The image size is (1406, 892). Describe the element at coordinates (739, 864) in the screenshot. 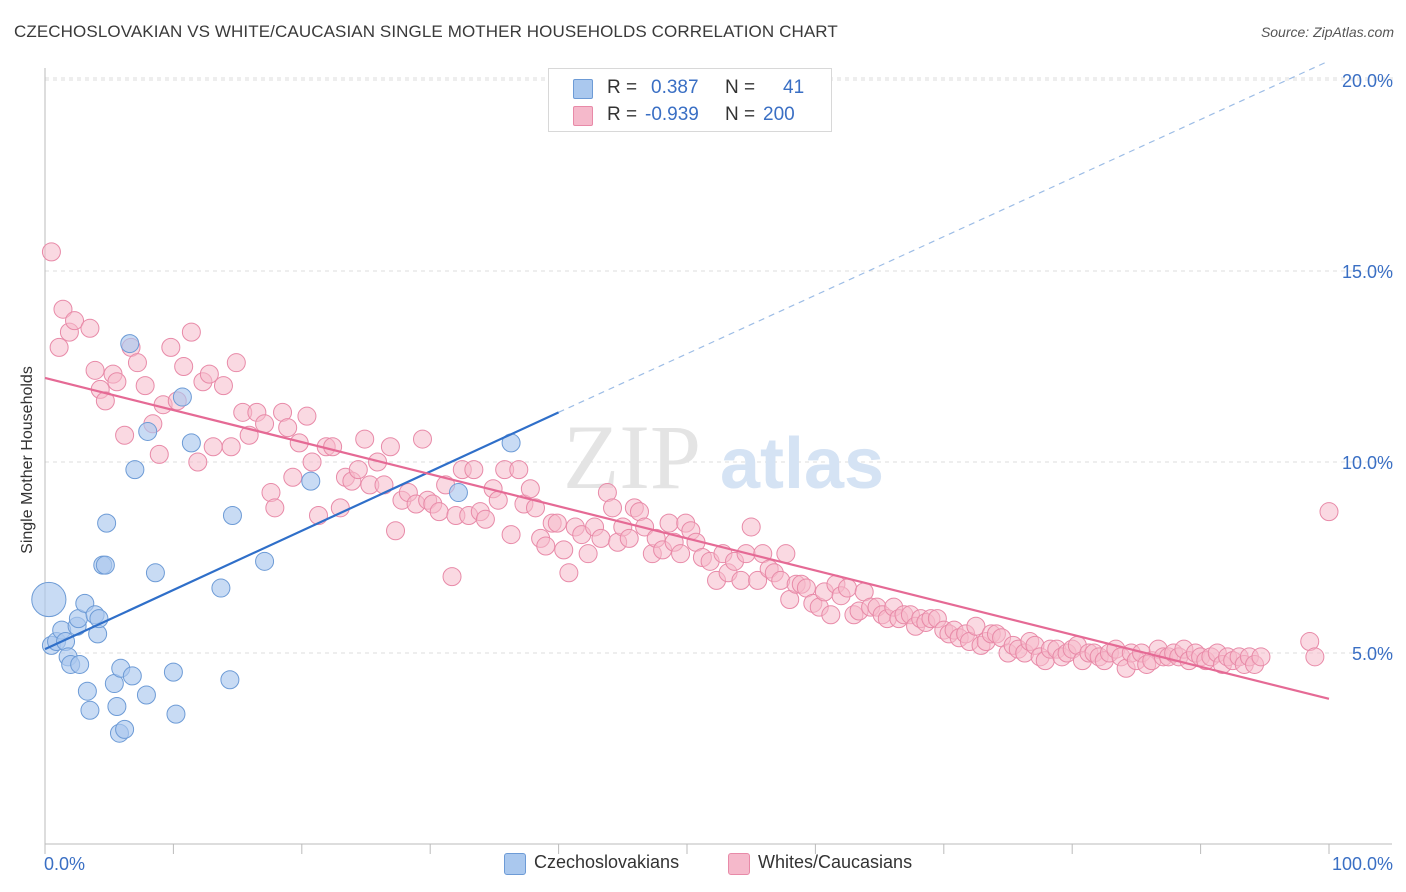

I see `bottom-legend-swatch-pink` at that location.